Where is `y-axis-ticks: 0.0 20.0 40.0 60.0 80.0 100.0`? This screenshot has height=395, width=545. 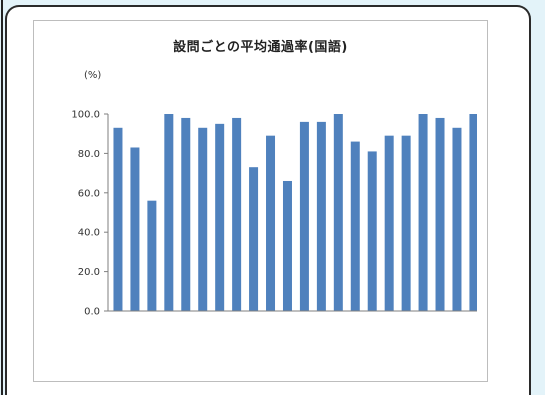
y-axis-ticks: 0.0 20.0 40.0 60.0 80.0 100.0 is located at coordinates (89, 214).